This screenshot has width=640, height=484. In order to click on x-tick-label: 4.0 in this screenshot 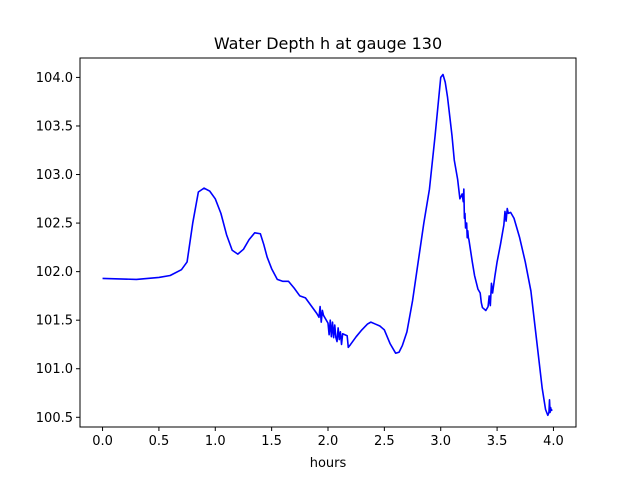, I will do `click(553, 441)`.